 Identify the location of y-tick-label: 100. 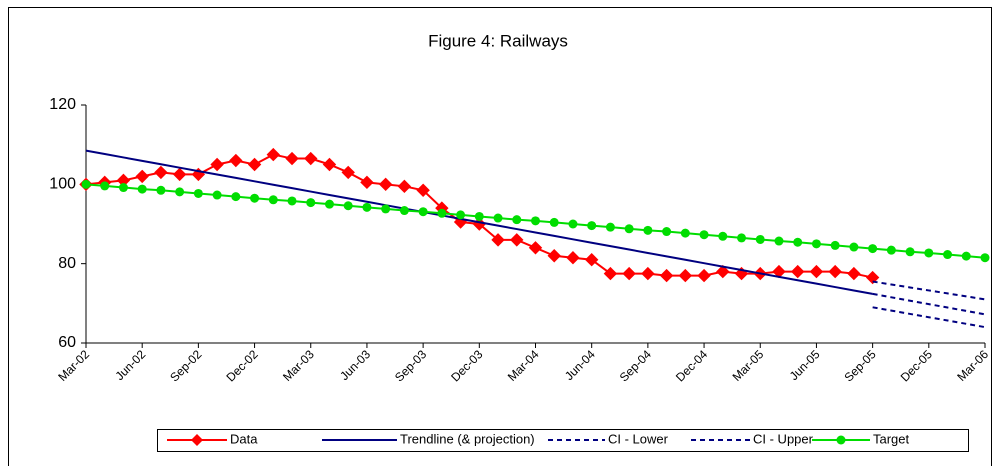
(62, 184).